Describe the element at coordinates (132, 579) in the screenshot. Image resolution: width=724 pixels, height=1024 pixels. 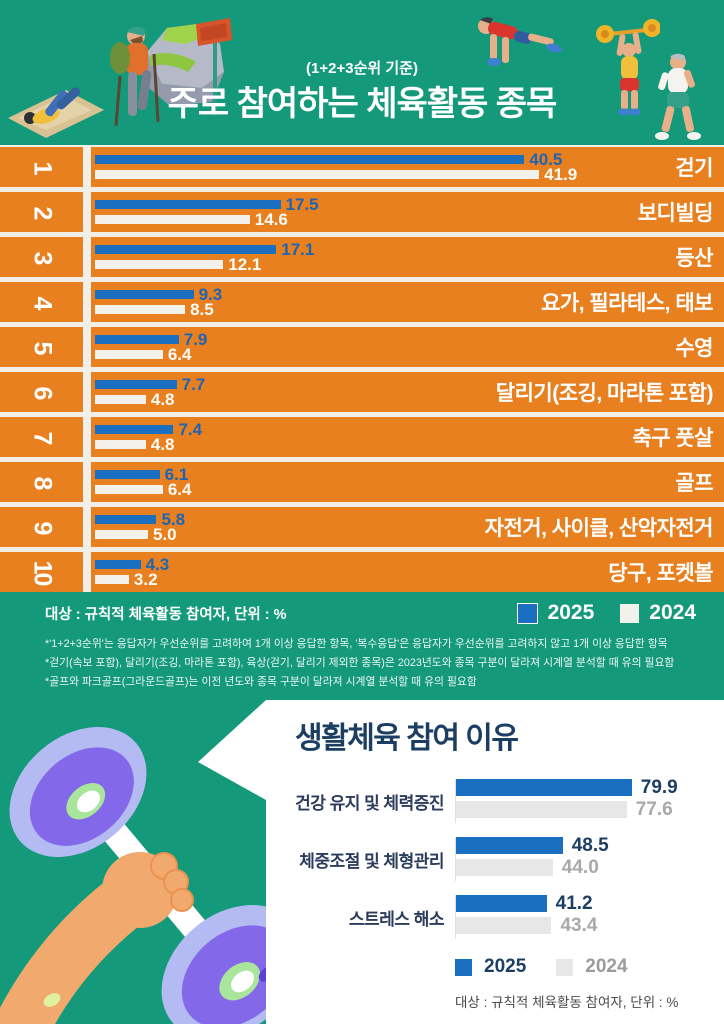
I see `bar-line-2024: 3.2` at that location.